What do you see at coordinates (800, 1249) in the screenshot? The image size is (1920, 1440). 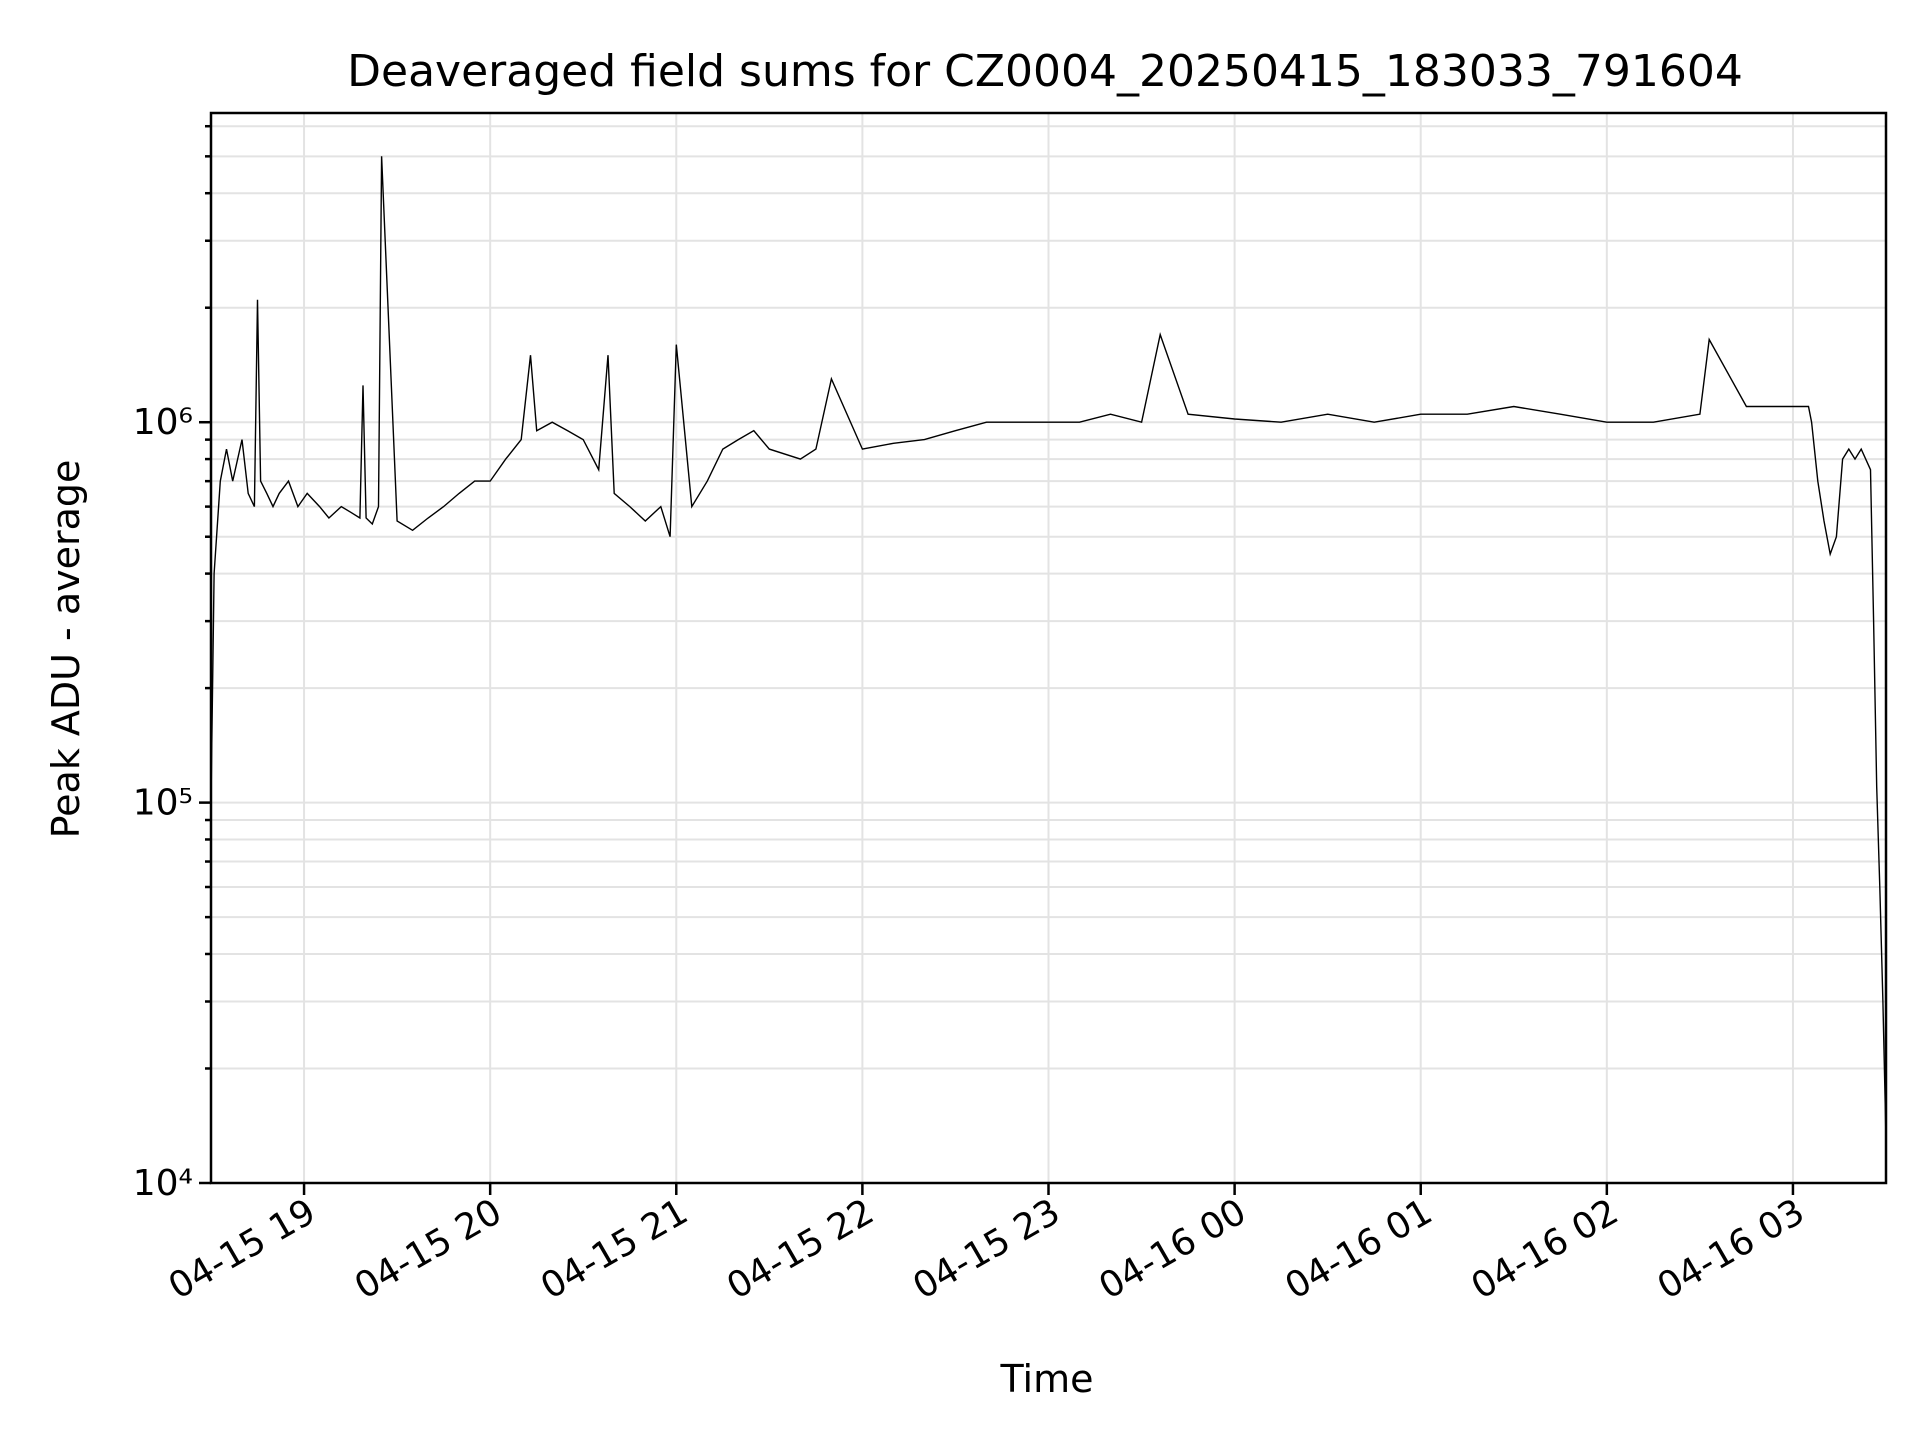 I see `x-tick-label: 04-15 22` at bounding box center [800, 1249].